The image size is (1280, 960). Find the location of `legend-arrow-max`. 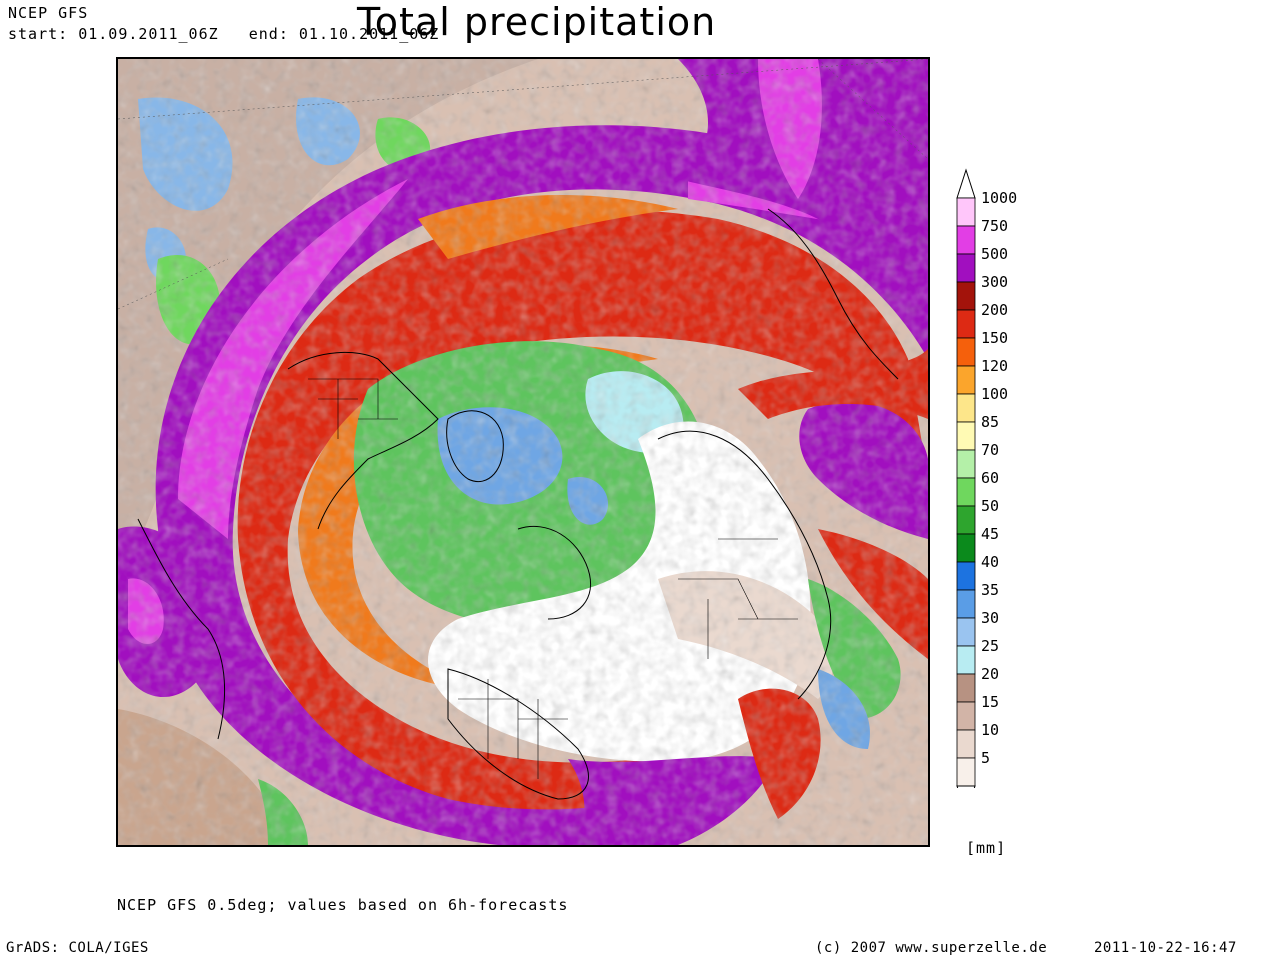

legend-arrow-max is located at coordinates (966, 183).